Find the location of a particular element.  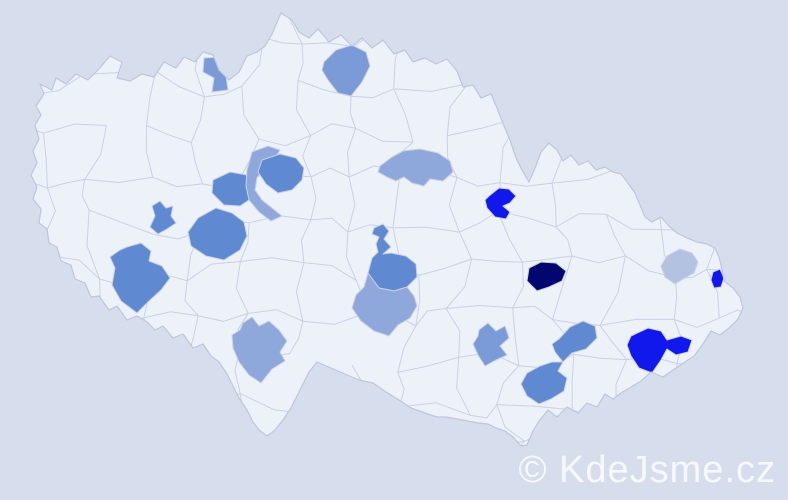

highlighted-district-south-bohemia is located at coordinates (259, 350).